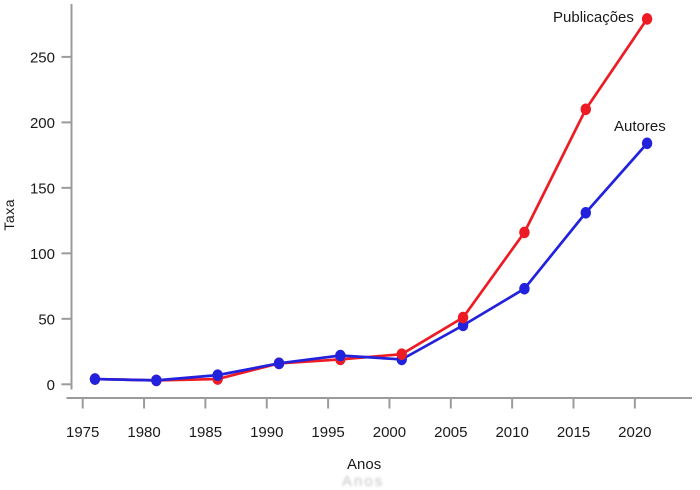  Describe the element at coordinates (640, 126) in the screenshot. I see `series-label-autores: Autores` at that location.